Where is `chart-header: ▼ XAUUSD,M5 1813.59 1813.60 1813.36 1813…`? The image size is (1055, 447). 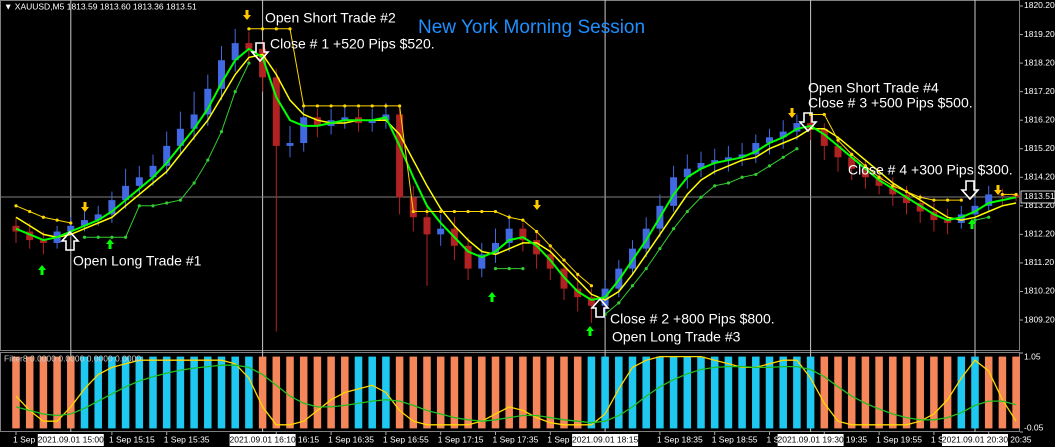 chart-header: ▼ XAUUSD,M5 1813.59 1813.60 1813.36 1813… is located at coordinates (100, 6).